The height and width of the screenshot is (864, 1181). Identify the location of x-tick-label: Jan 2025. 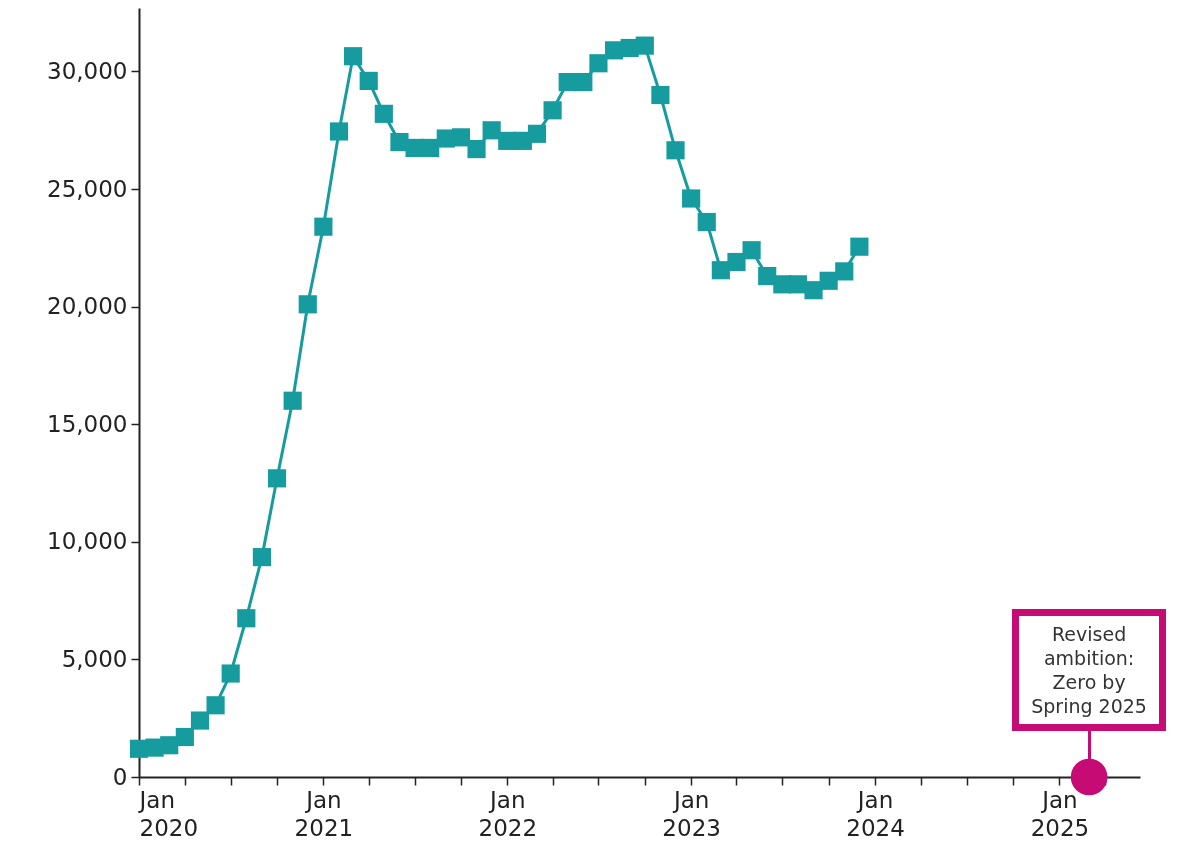
(1060, 813).